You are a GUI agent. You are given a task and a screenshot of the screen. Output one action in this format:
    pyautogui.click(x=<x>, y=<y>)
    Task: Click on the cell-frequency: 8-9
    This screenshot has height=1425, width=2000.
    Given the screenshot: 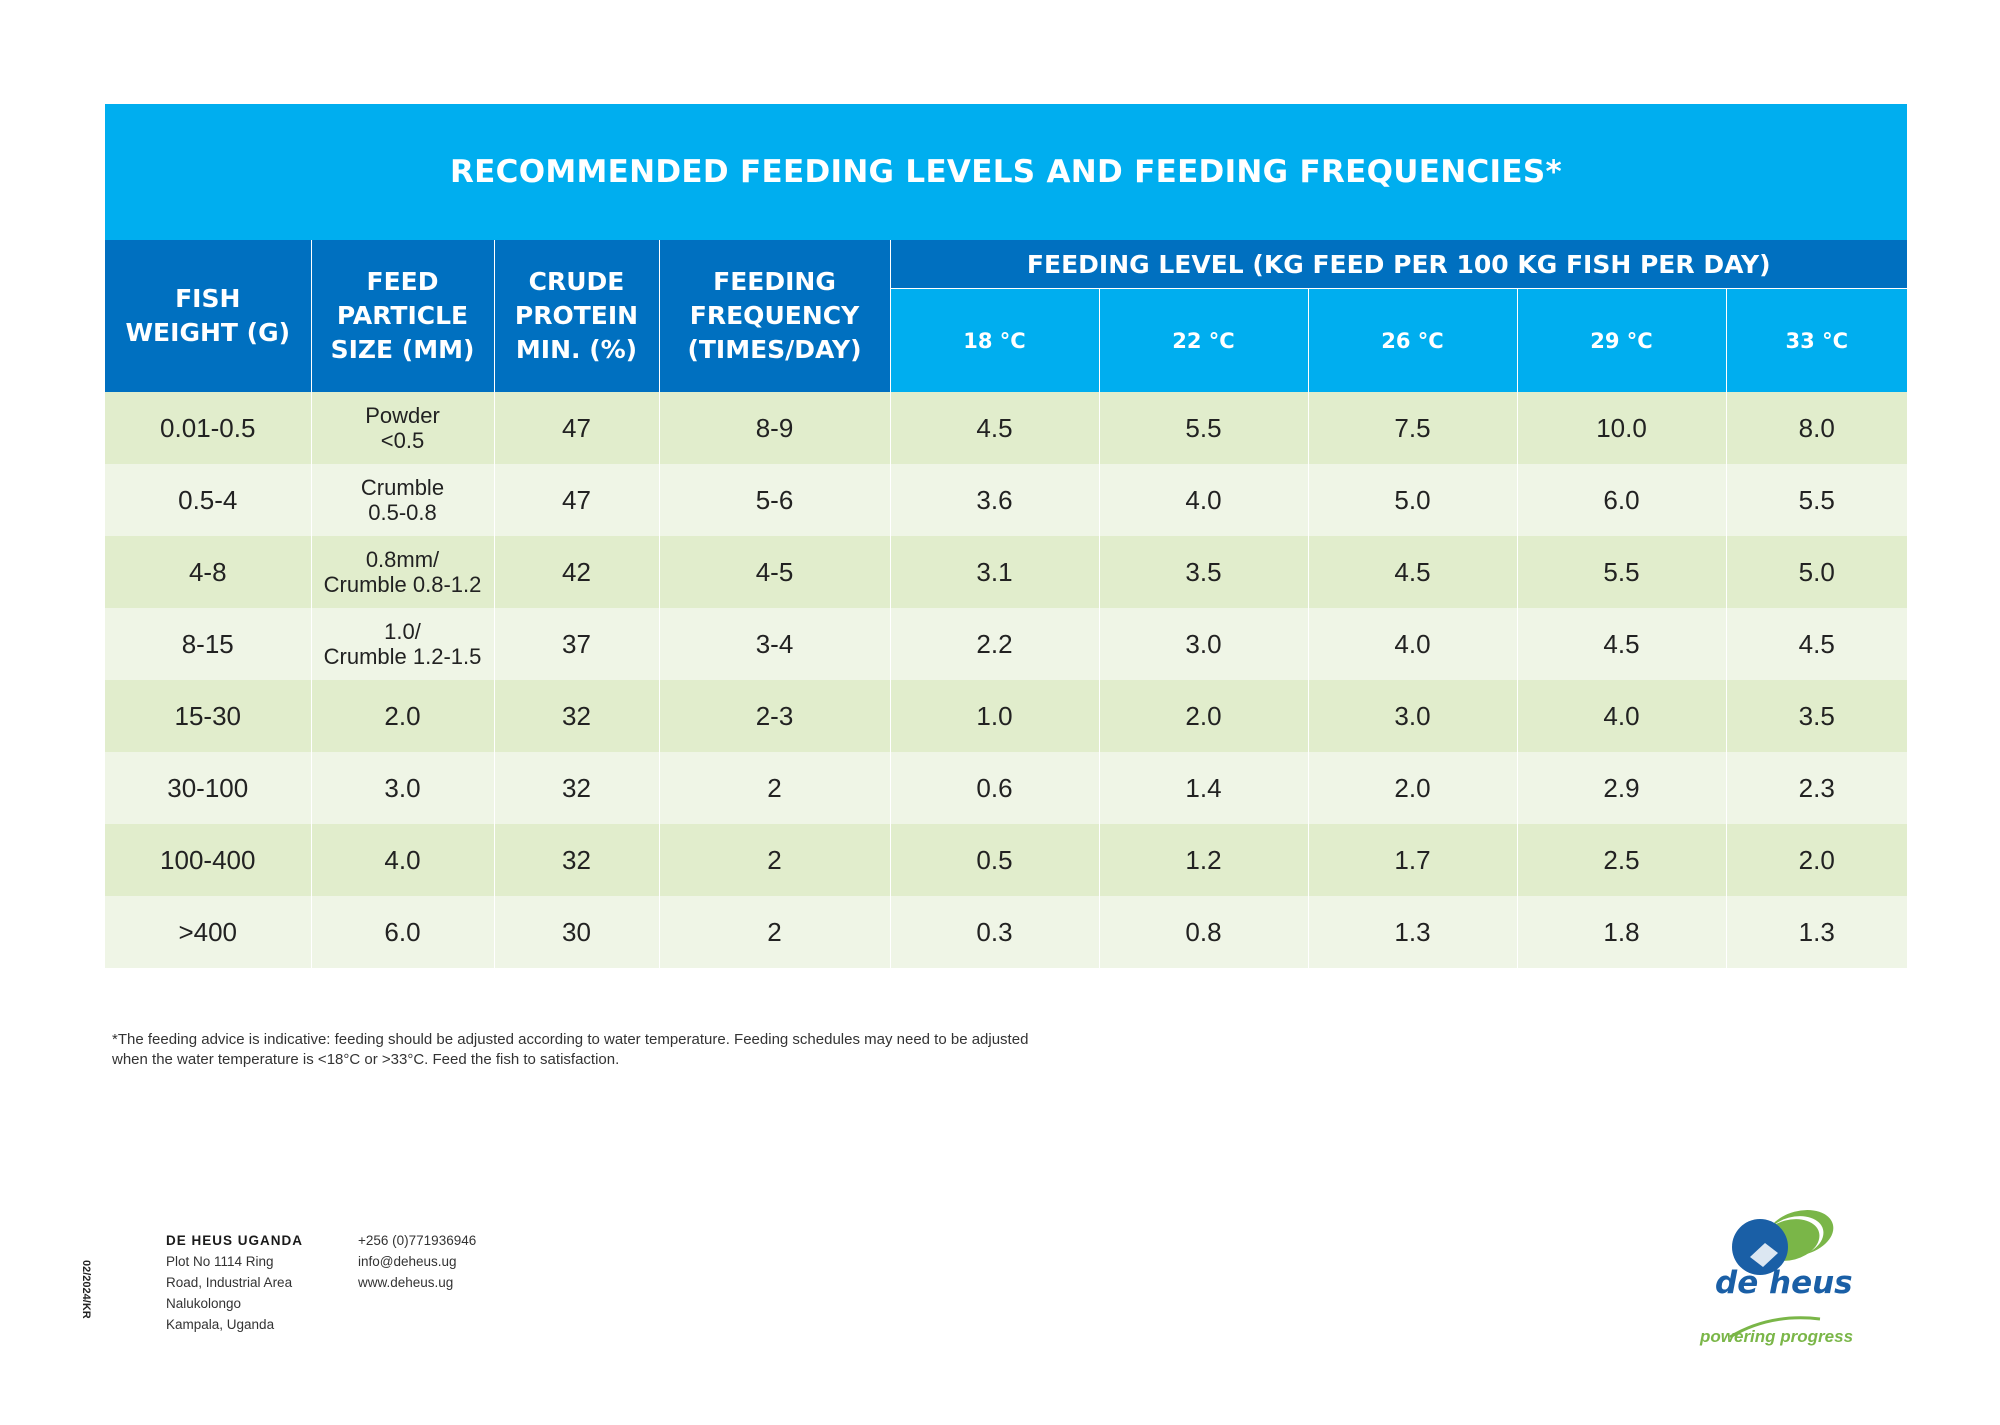 What is the action you would take?
    pyautogui.click(x=775, y=428)
    